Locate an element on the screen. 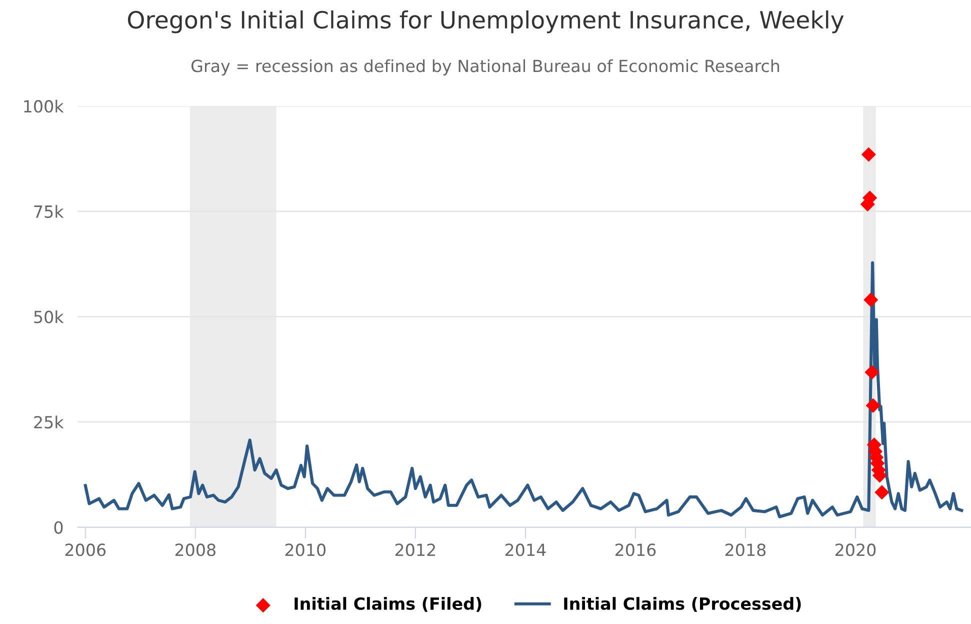  x-tick-label: 2008 is located at coordinates (195, 550).